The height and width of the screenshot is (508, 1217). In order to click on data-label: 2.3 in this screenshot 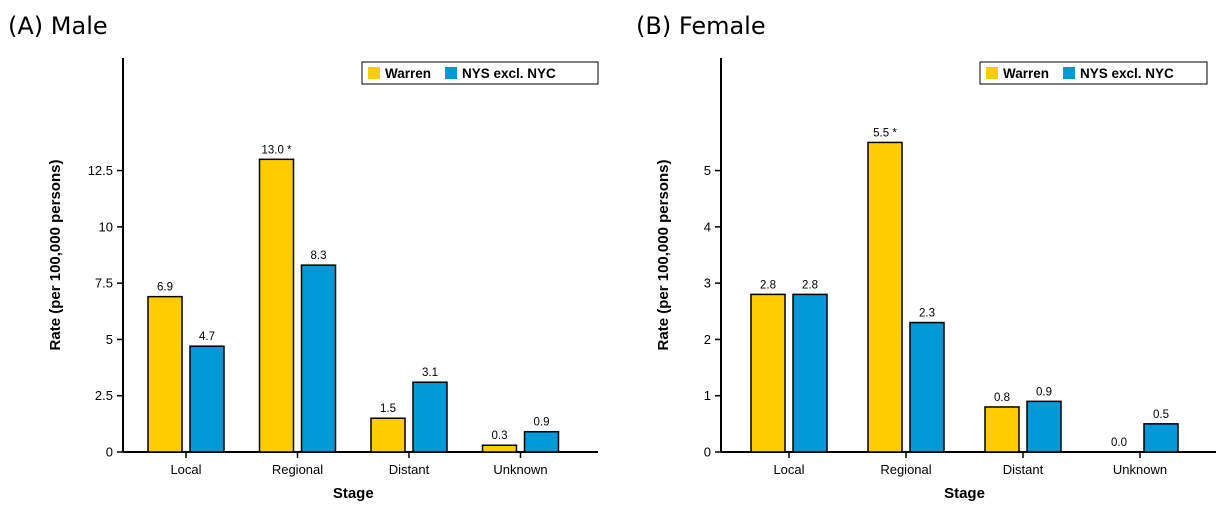, I will do `click(927, 314)`.